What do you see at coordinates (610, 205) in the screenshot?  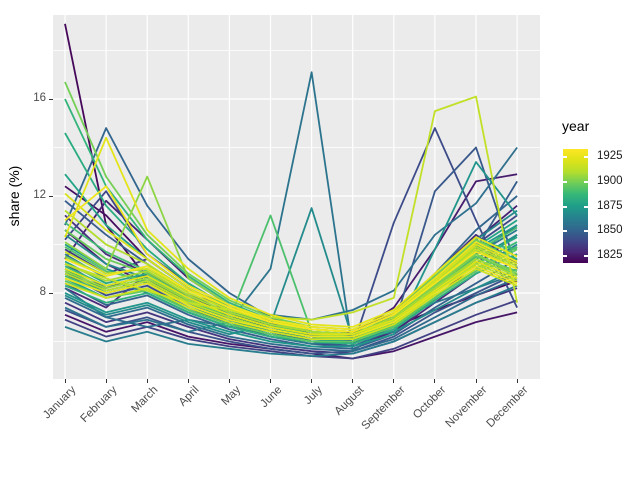 I see `legend-tick-label: 1875` at bounding box center [610, 205].